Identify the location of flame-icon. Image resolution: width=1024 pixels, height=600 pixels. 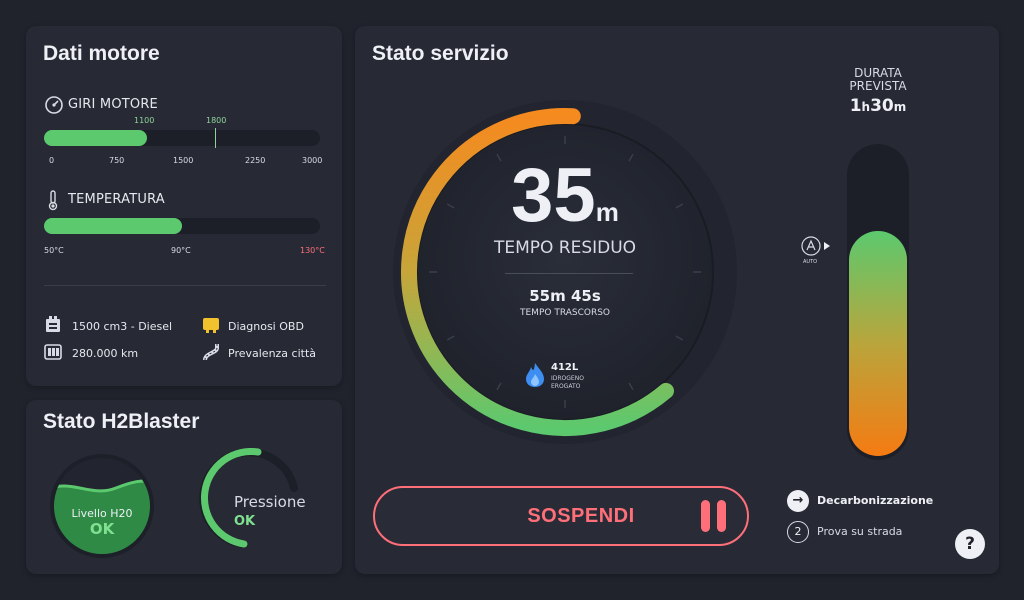
(535, 375).